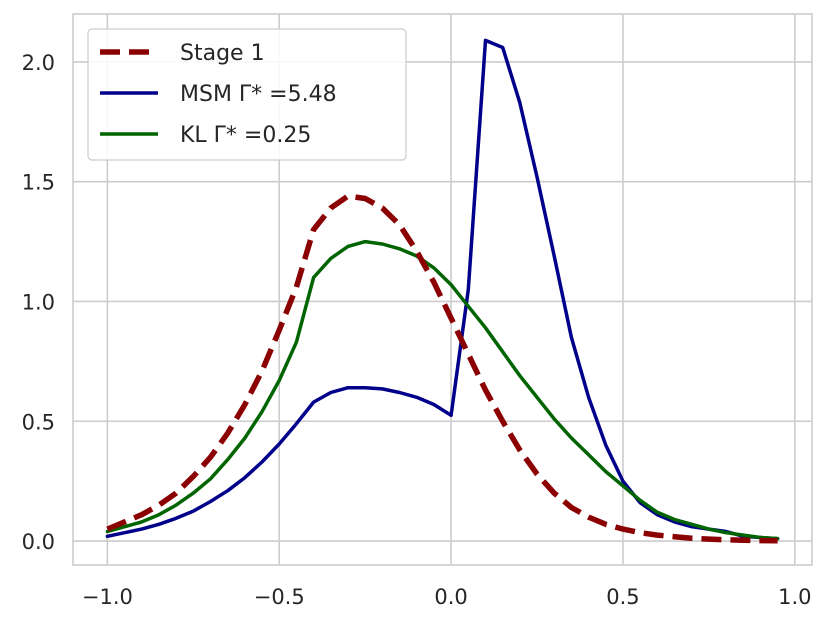 The image size is (830, 626). Describe the element at coordinates (38, 542) in the screenshot. I see `y-tick-label: 0.0` at that location.